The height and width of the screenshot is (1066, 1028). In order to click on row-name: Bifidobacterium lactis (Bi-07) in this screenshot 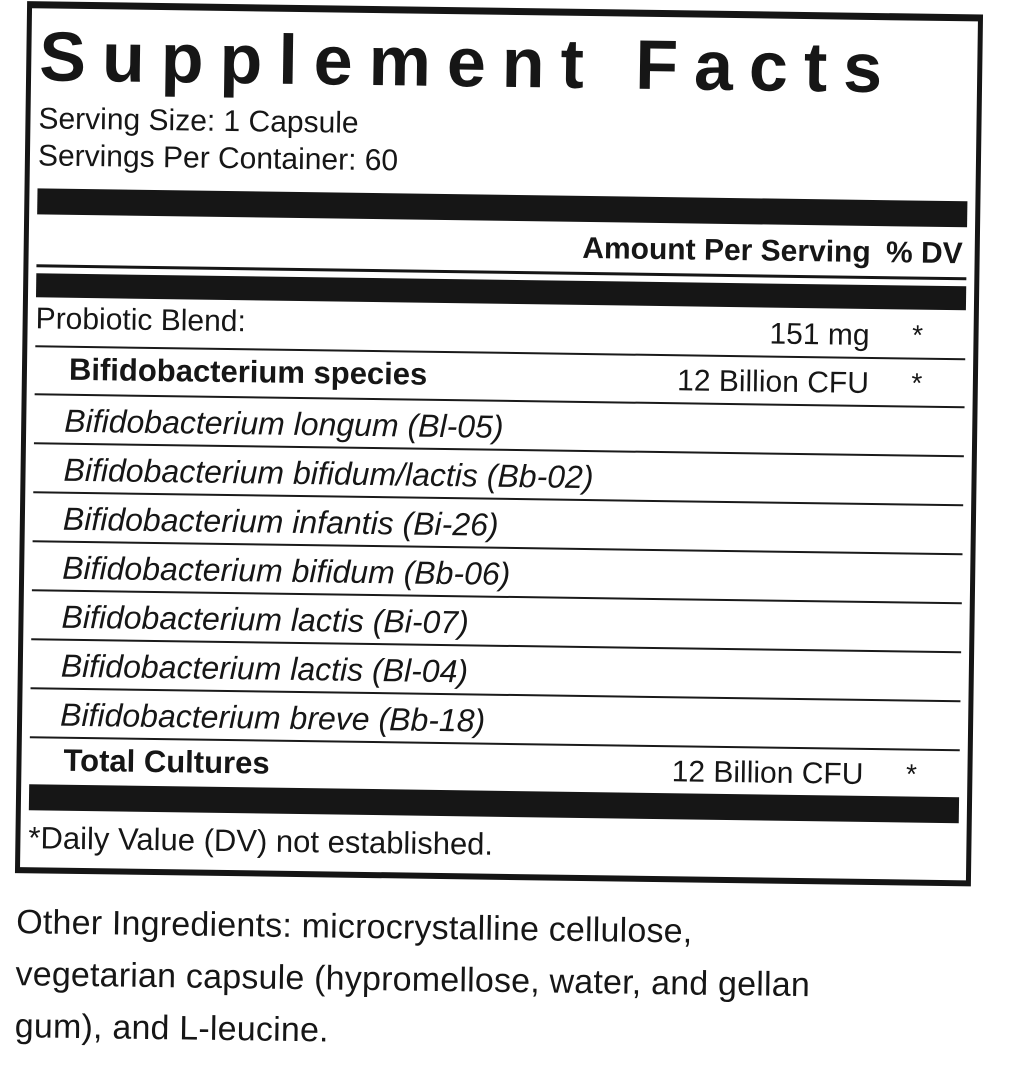, I will do `click(265, 619)`.